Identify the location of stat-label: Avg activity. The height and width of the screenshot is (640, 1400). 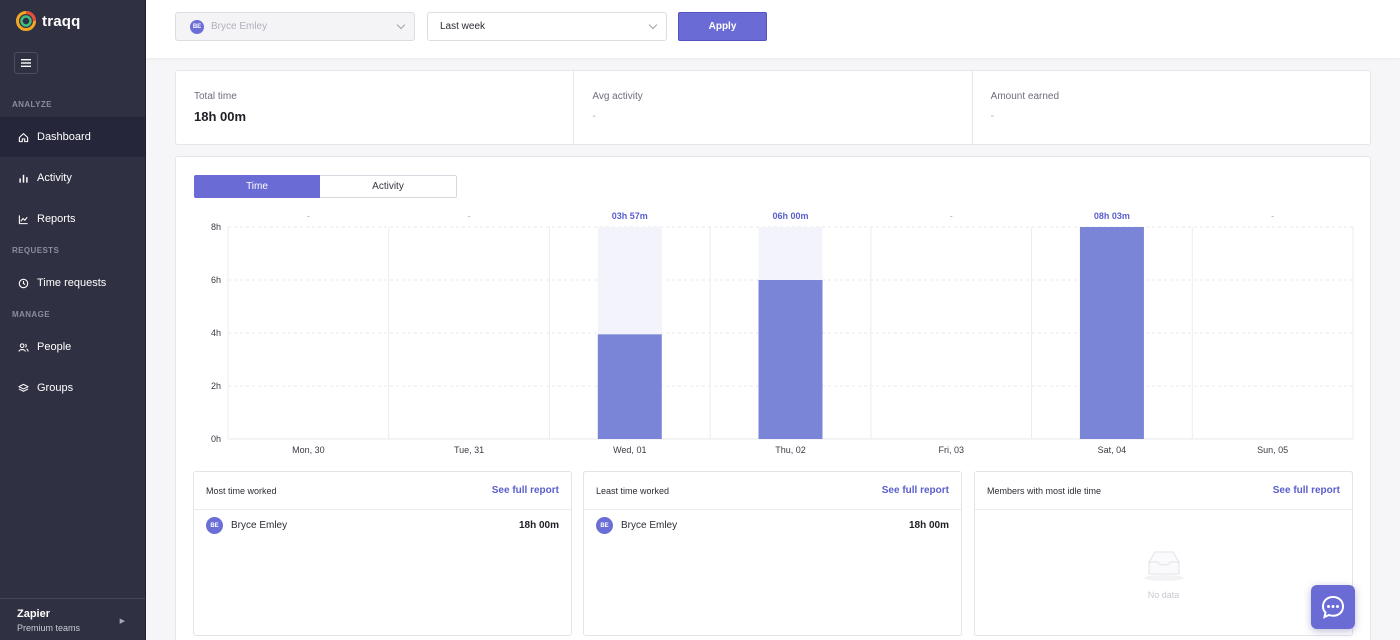
(617, 96).